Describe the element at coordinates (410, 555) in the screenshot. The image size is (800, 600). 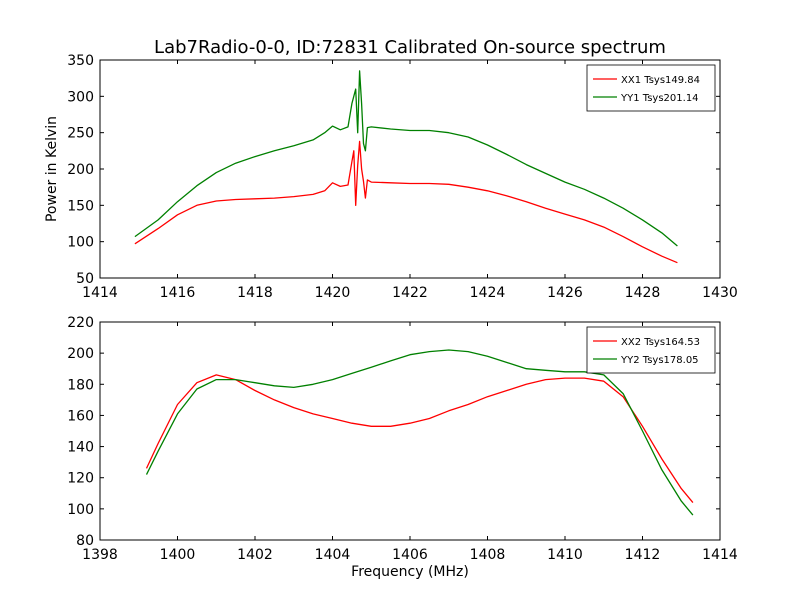
I see `x-tick-label: 1406` at that location.